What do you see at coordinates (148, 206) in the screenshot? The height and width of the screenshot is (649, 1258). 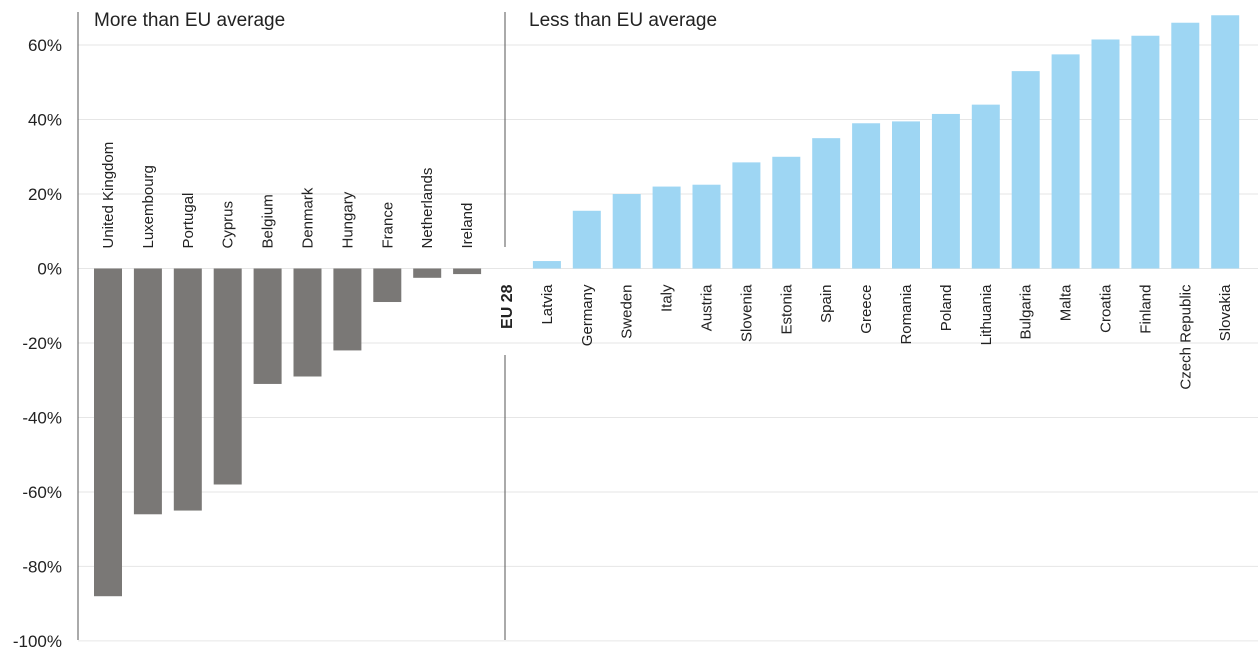 I see `category-label: Luxembourg` at bounding box center [148, 206].